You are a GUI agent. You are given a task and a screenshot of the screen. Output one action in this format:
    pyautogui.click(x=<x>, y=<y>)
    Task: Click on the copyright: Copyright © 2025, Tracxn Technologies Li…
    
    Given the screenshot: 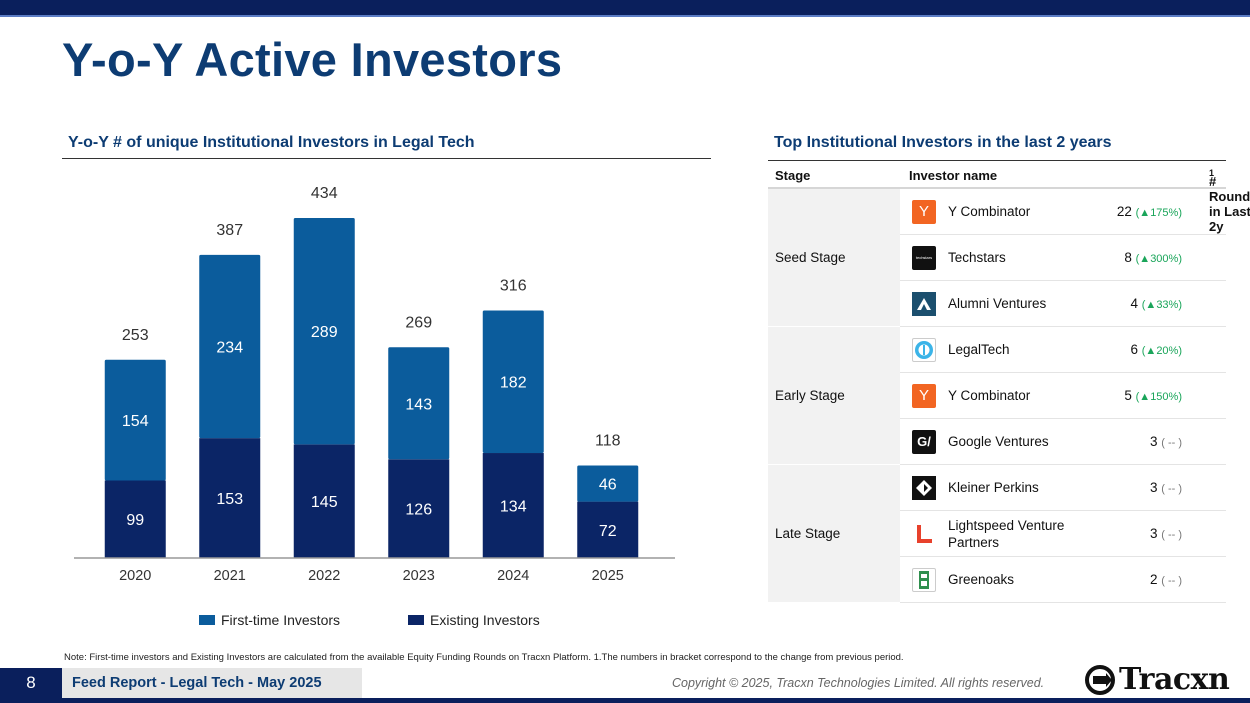 What is the action you would take?
    pyautogui.click(x=858, y=683)
    